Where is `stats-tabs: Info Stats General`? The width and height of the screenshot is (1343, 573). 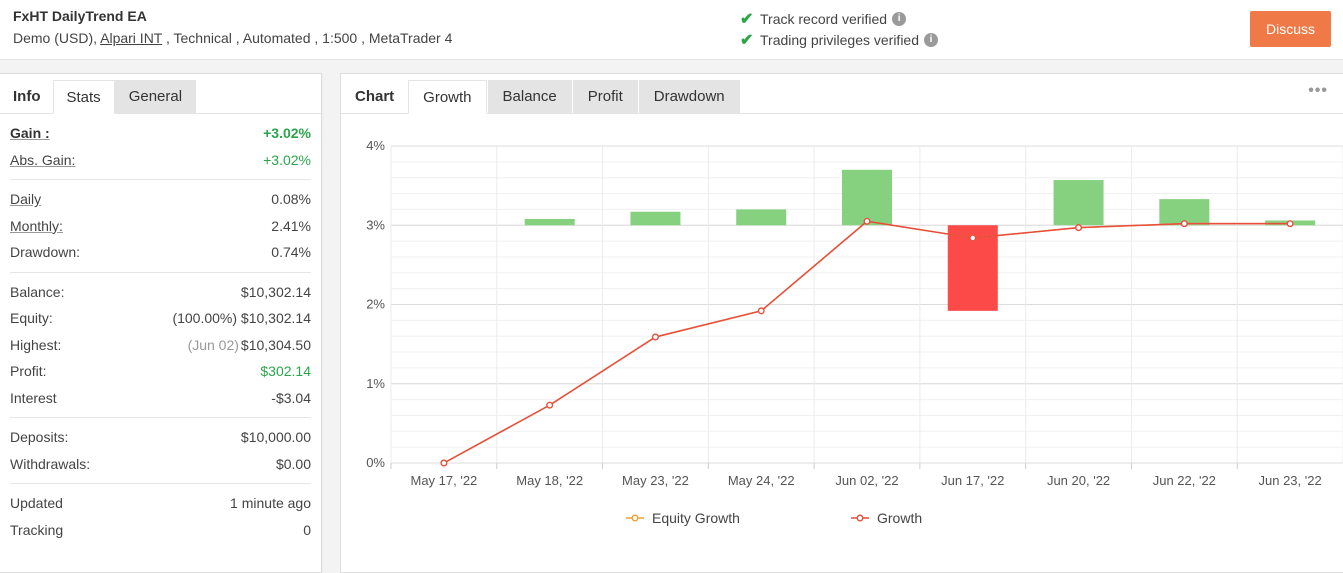
stats-tabs: Info Stats General is located at coordinates (160, 94).